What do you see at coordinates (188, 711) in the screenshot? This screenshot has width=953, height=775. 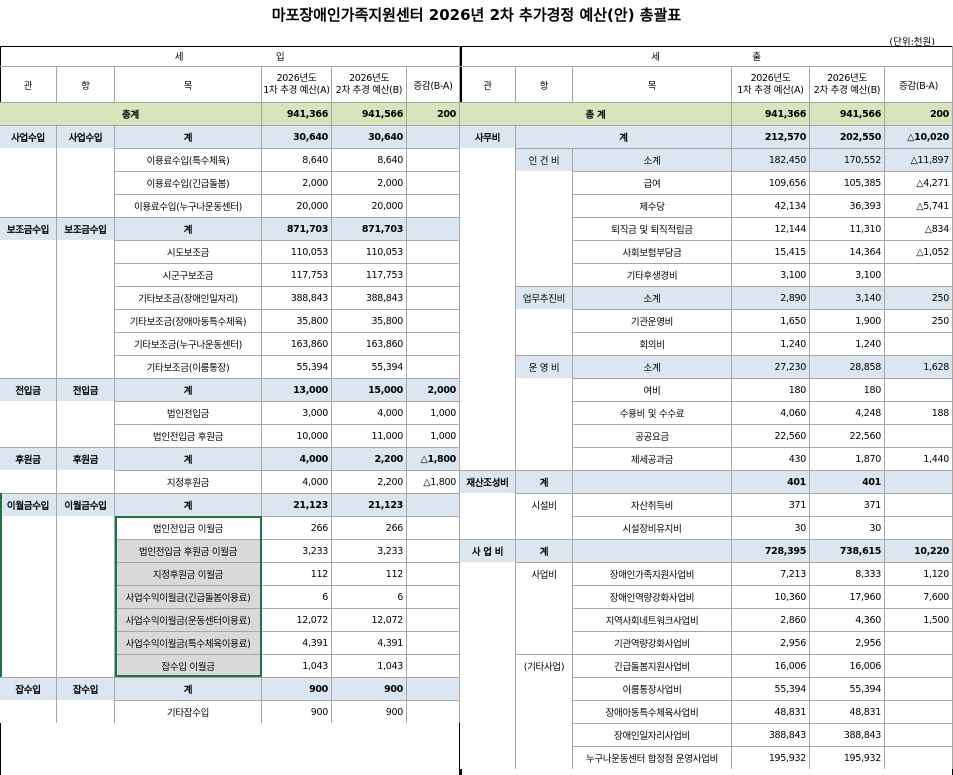 I see `mok-cell: 기타잡수입` at bounding box center [188, 711].